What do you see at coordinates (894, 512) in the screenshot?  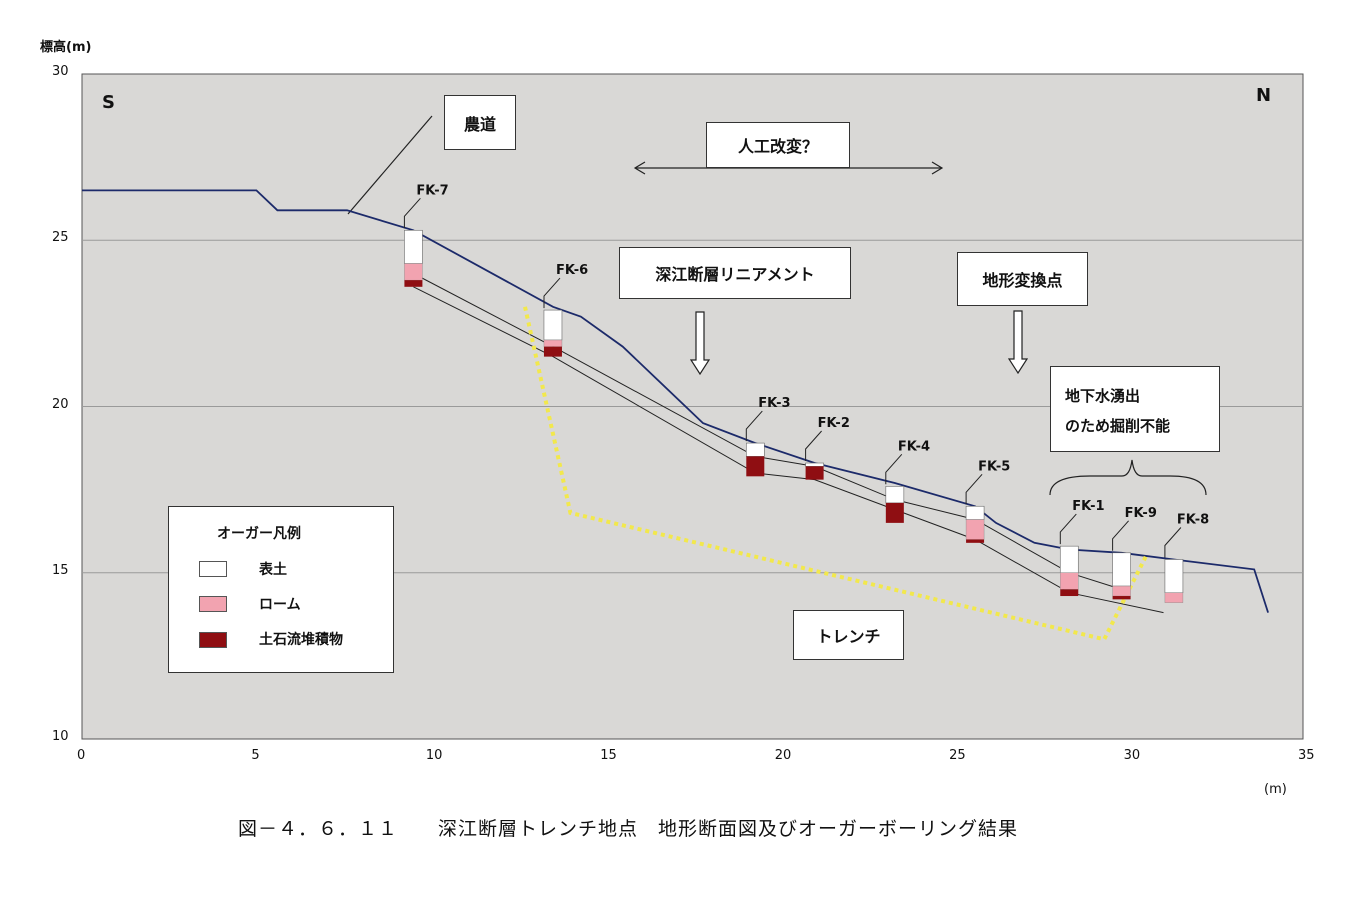 I see `borehole-fk-4-debris` at bounding box center [894, 512].